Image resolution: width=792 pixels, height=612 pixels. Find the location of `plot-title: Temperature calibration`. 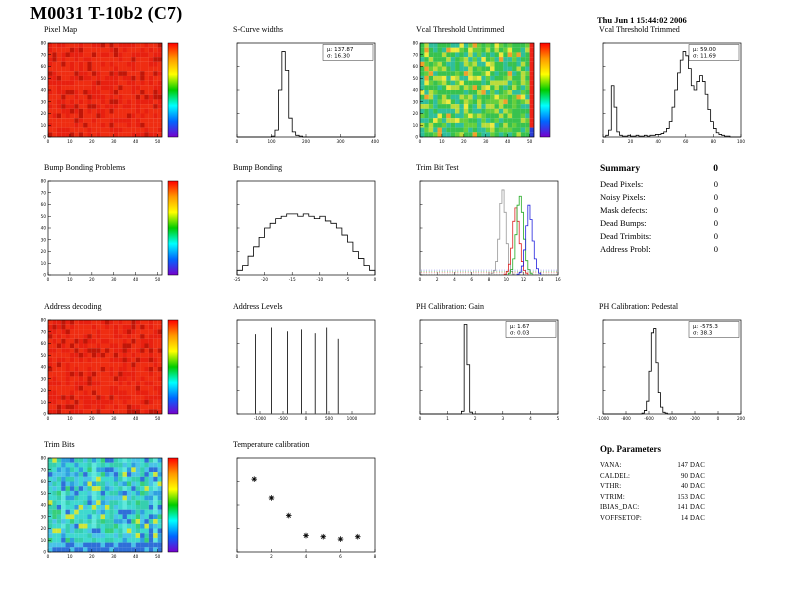

plot-title: Temperature calibration is located at coordinates (271, 444).